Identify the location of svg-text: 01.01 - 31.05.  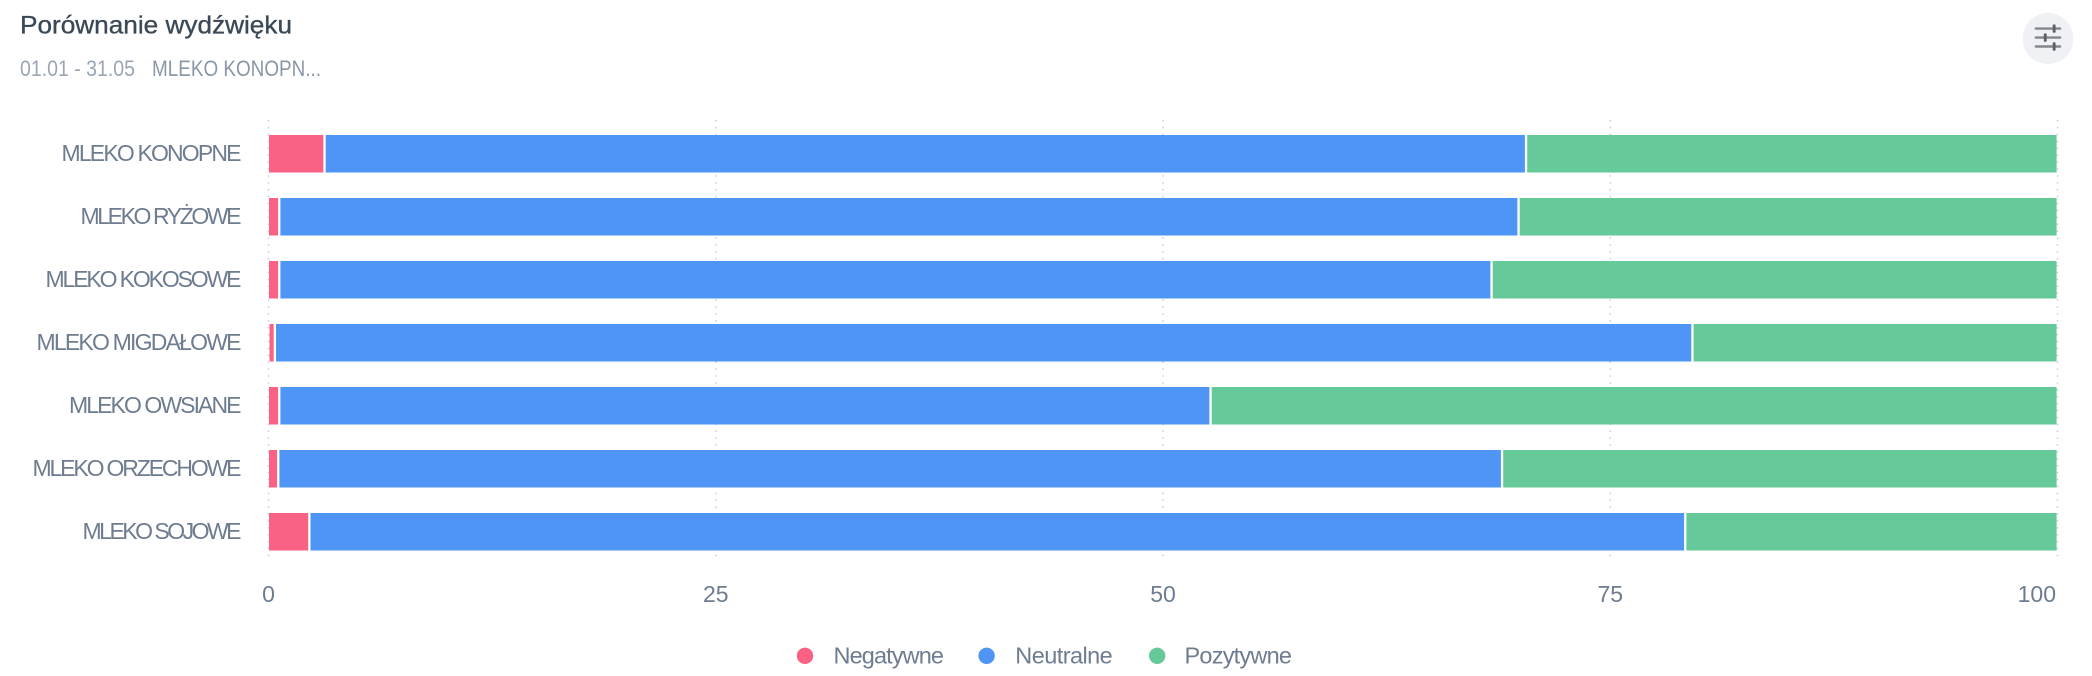
(77, 68).